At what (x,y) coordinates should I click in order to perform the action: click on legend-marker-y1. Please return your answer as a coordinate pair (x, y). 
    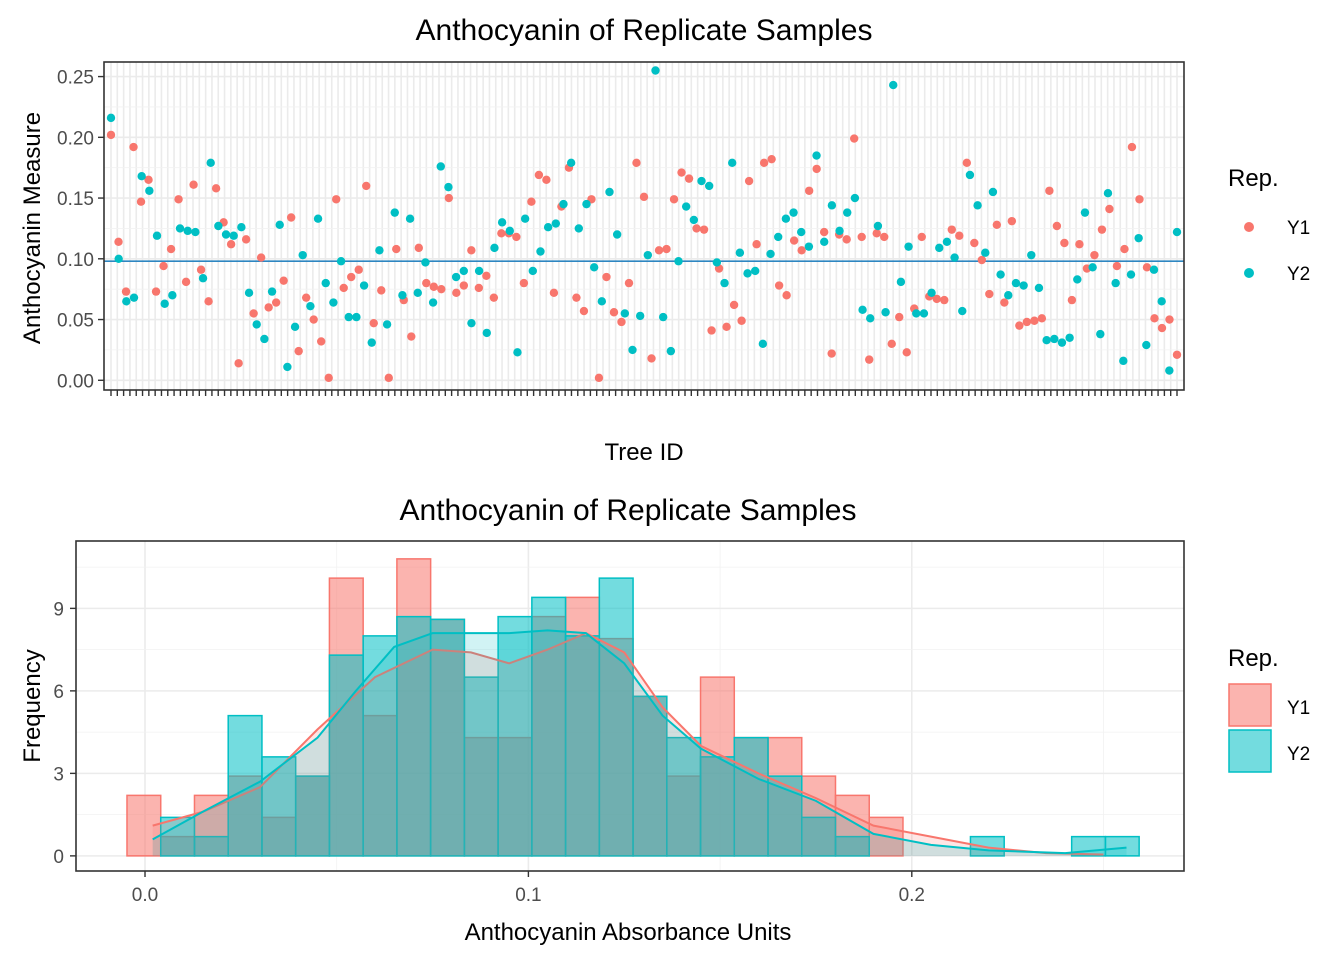
    Looking at the image, I should click on (1249, 227).